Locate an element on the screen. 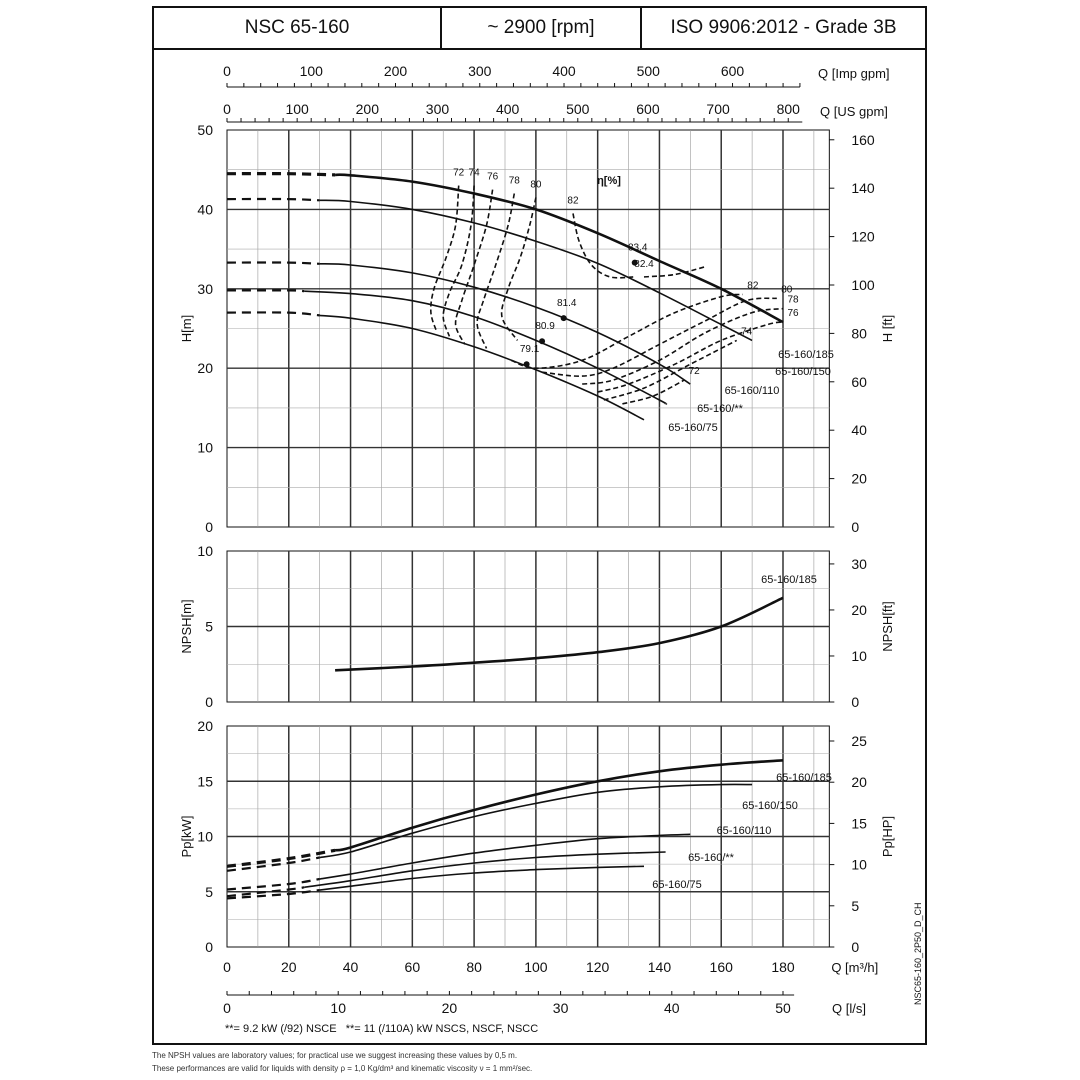 Image resolution: width=1080 pixels, height=1080 pixels. ytick-left-power: 10 is located at coordinates (205, 837).